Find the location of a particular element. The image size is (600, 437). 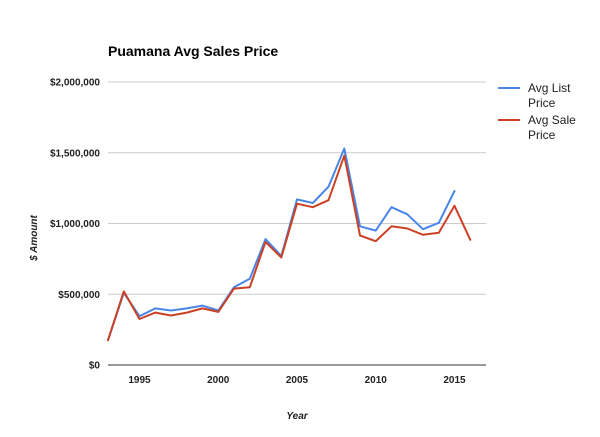

legend: Avg List Price Avg Sale Price is located at coordinates (537, 111).